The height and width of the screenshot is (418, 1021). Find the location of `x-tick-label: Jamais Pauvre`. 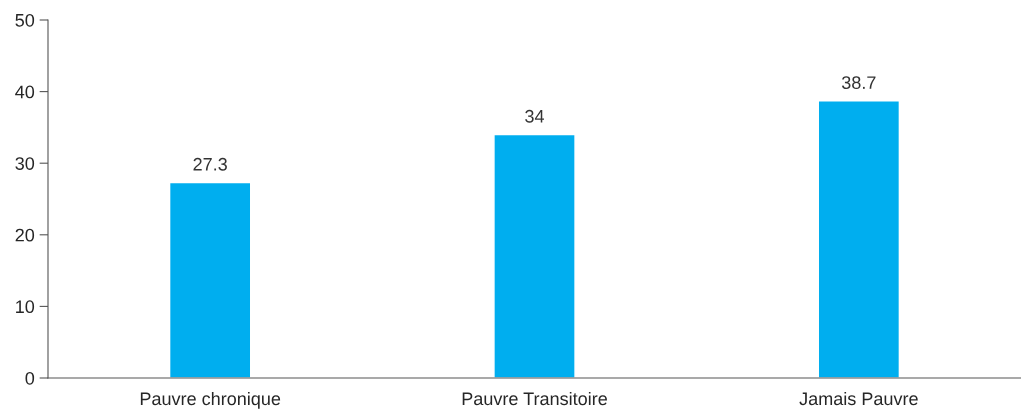

x-tick-label: Jamais Pauvre is located at coordinates (858, 398).